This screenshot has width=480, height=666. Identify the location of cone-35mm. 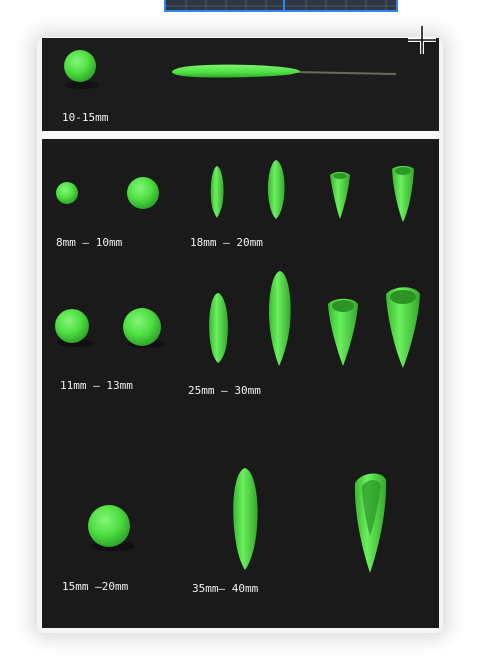
(245, 519).